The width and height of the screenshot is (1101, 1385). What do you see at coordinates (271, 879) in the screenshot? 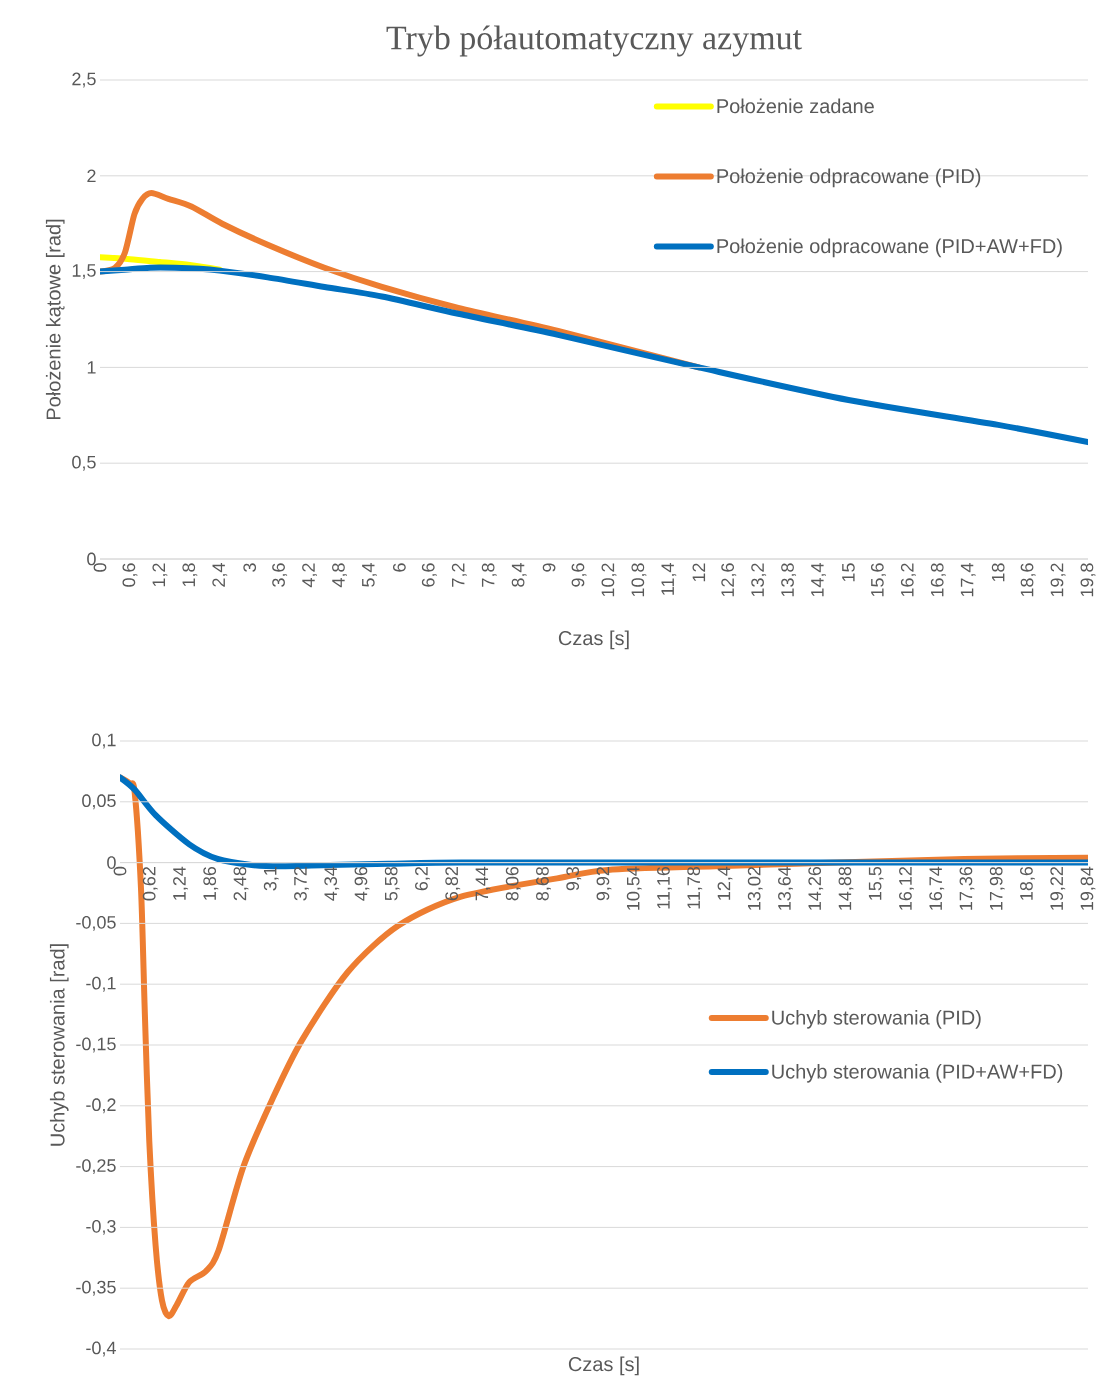
I see `x-tick-label: 3,1` at bounding box center [271, 879].